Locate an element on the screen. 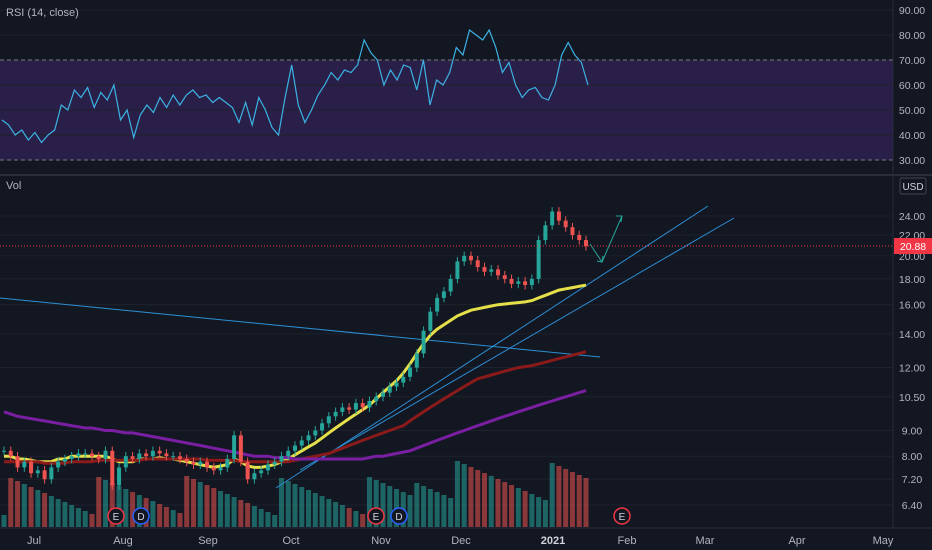 Image resolution: width=932 pixels, height=550 pixels. rsi-series-line is located at coordinates (295, 86).